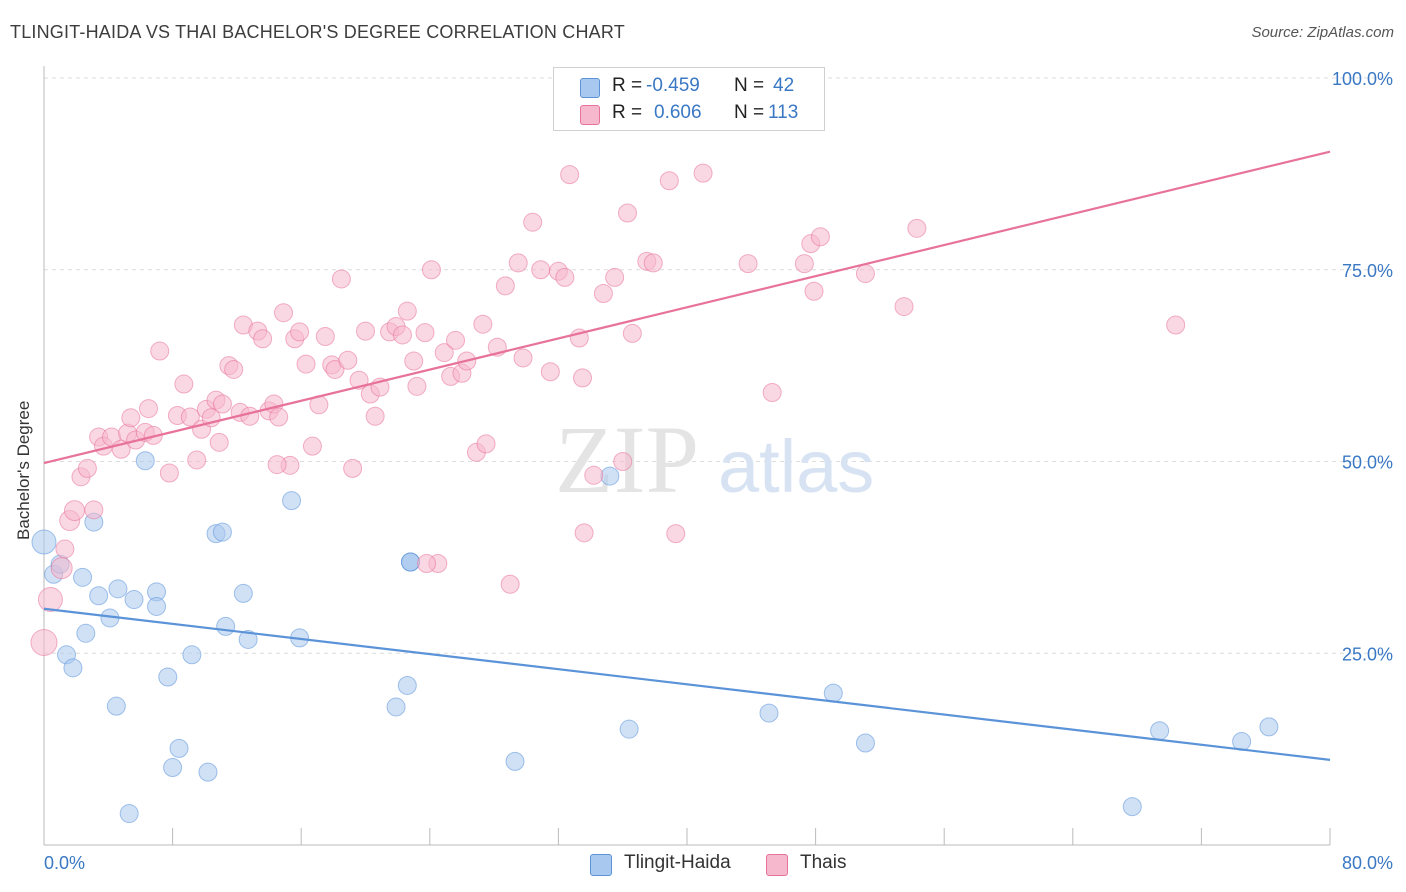  Describe the element at coordinates (673, 85) in the screenshot. I see `legend-r-value: -0.459` at that location.